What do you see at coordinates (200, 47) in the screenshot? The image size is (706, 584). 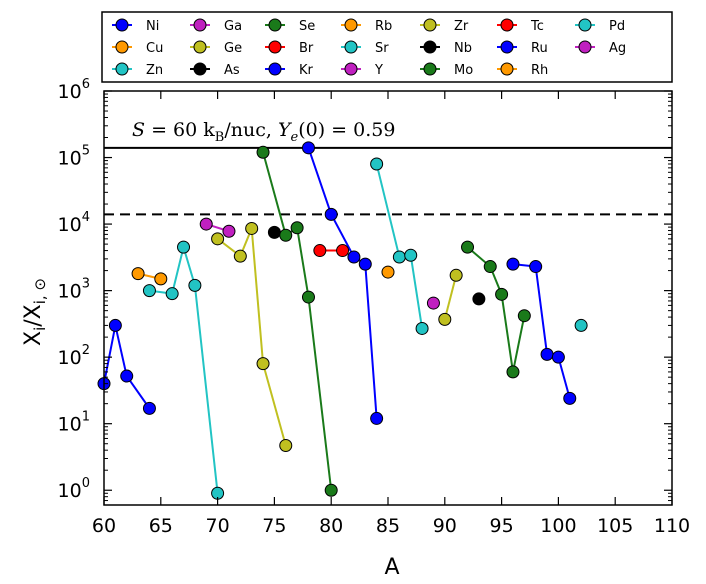 I see `legend-marker-ge` at bounding box center [200, 47].